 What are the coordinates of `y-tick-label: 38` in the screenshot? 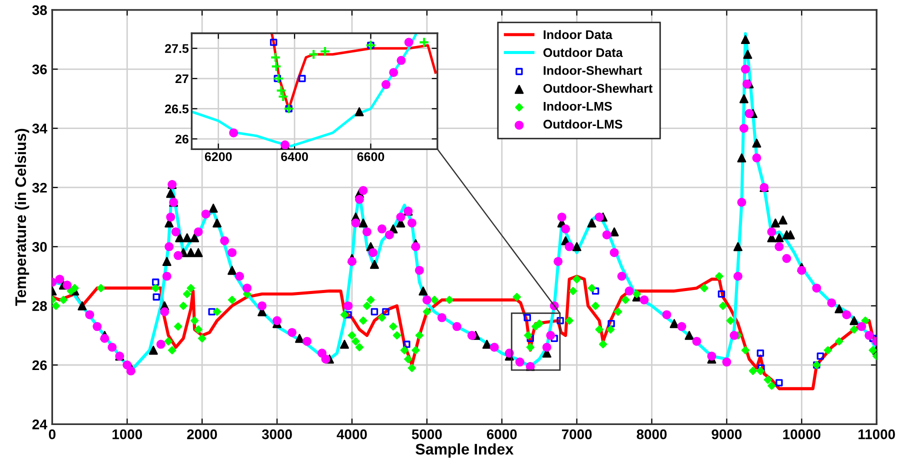 It's located at (39, 10).